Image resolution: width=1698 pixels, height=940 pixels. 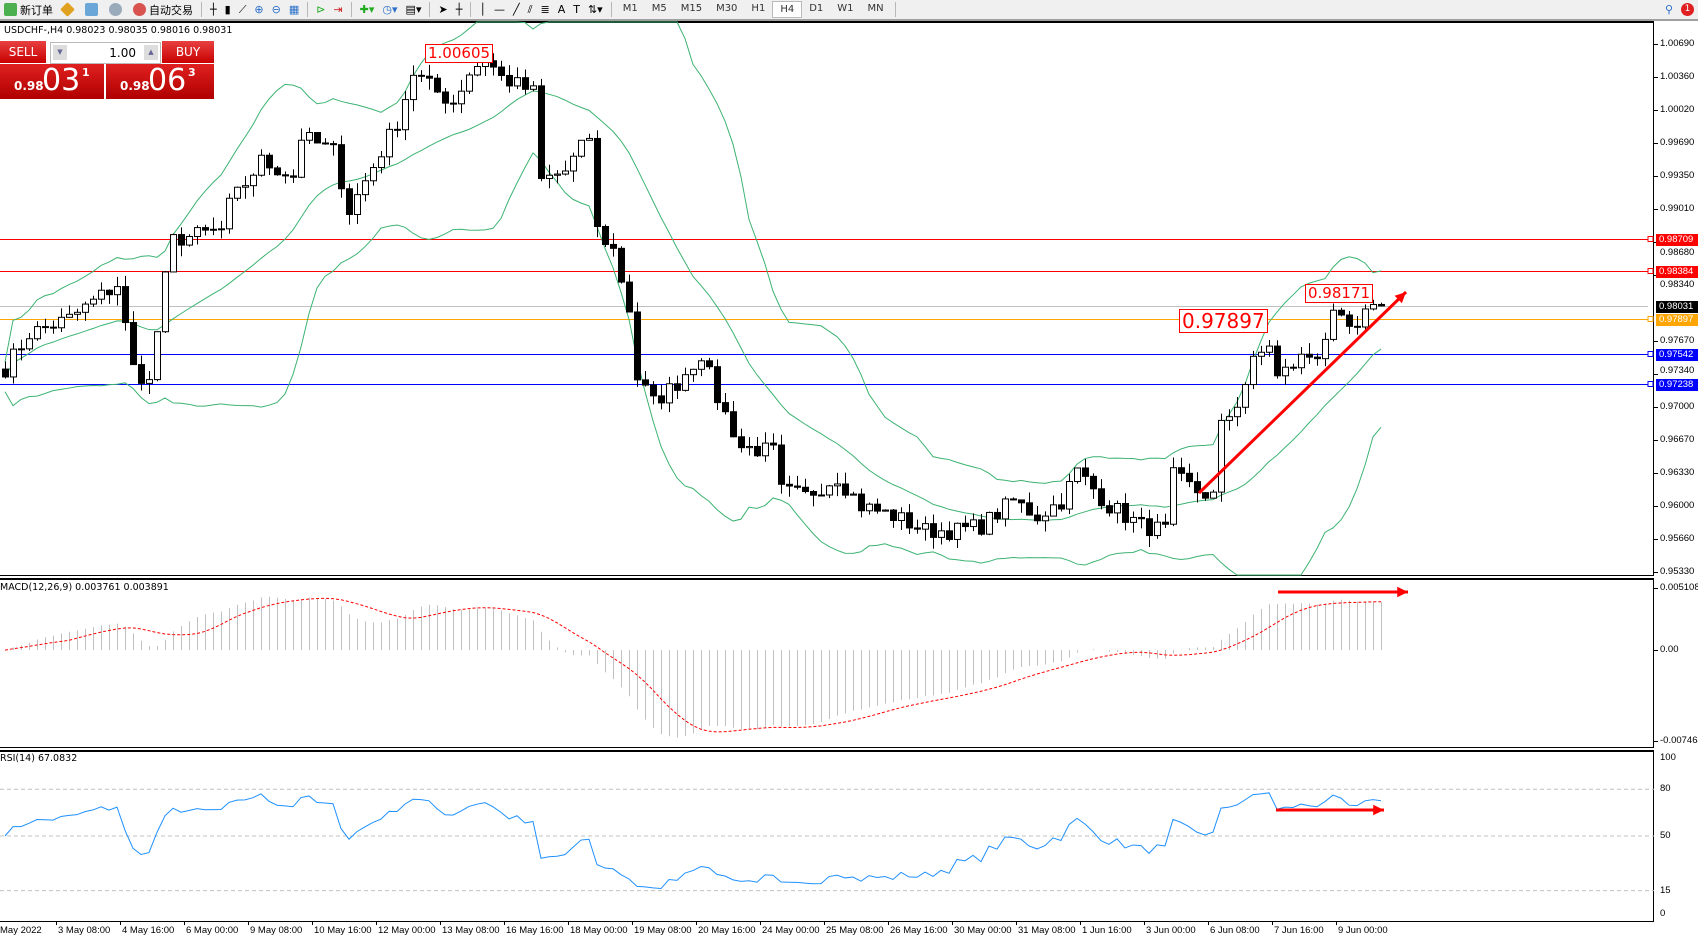 What do you see at coordinates (1677, 76) in the screenshot?
I see `price-axis-label: 1.00360` at bounding box center [1677, 76].